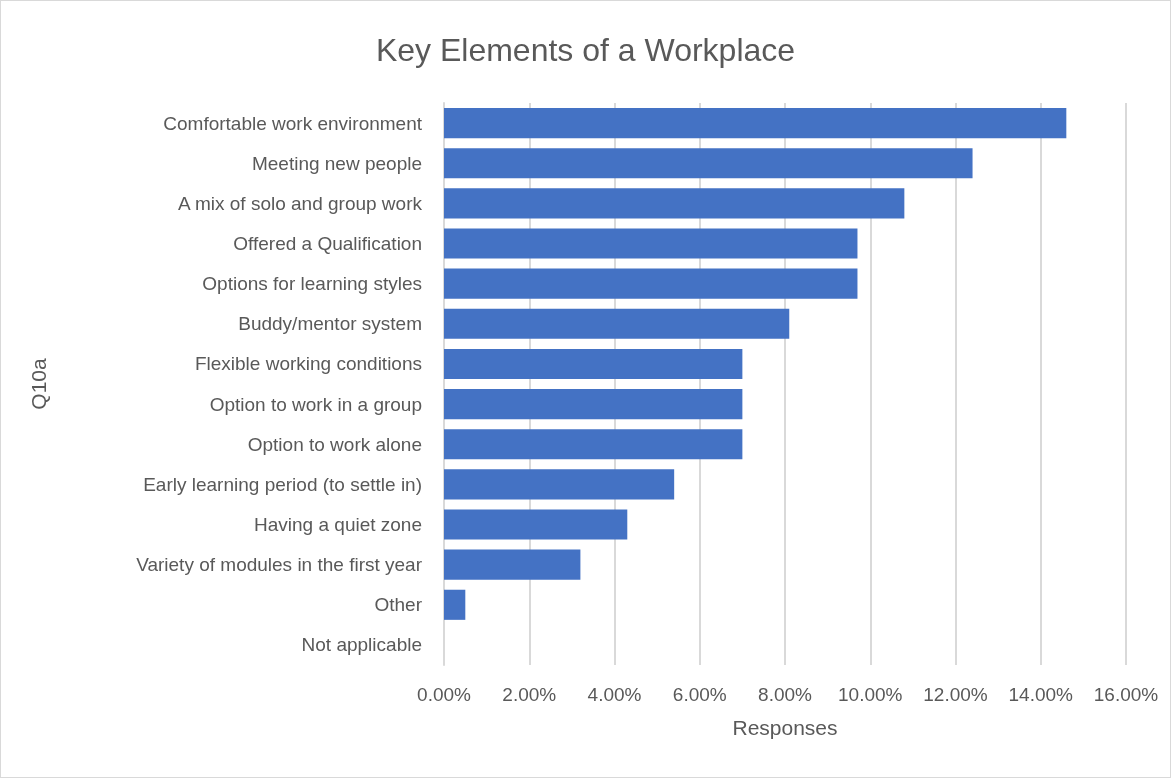 The height and width of the screenshot is (778, 1171). What do you see at coordinates (361, 645) in the screenshot?
I see `y-tick-label: Not applicable` at bounding box center [361, 645].